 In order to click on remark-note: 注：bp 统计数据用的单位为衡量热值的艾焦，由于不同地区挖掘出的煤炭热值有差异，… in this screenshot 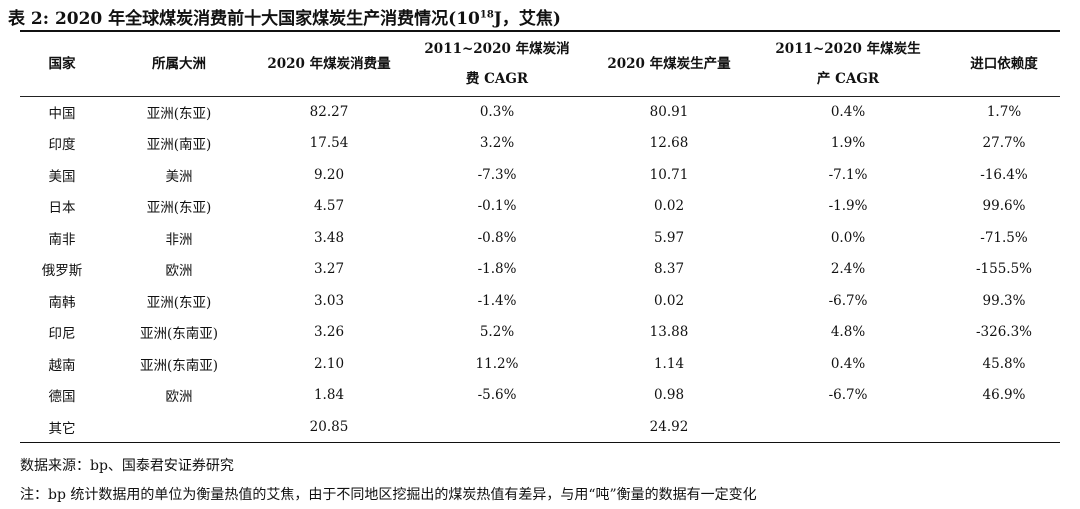, I will do `click(388, 495)`.